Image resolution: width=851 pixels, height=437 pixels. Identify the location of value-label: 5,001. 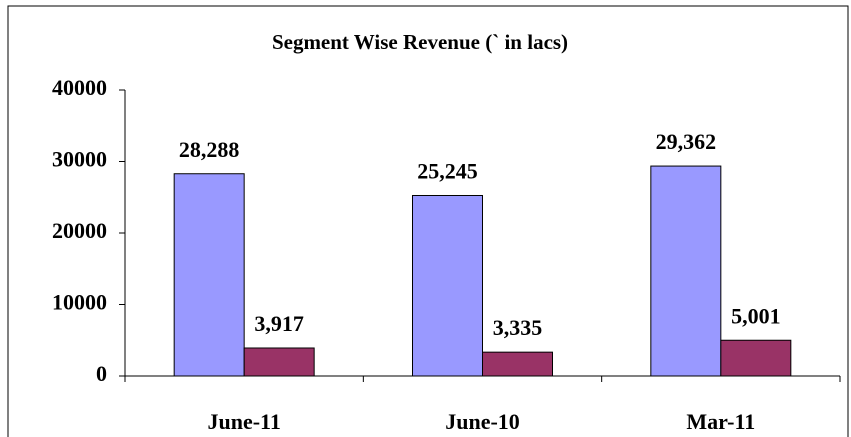
(756, 315).